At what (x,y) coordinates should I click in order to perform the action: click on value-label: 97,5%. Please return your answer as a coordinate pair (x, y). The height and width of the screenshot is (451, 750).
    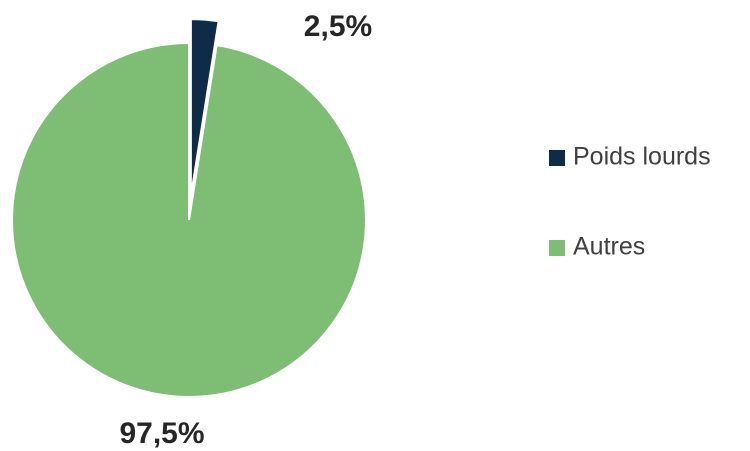
    Looking at the image, I should click on (161, 433).